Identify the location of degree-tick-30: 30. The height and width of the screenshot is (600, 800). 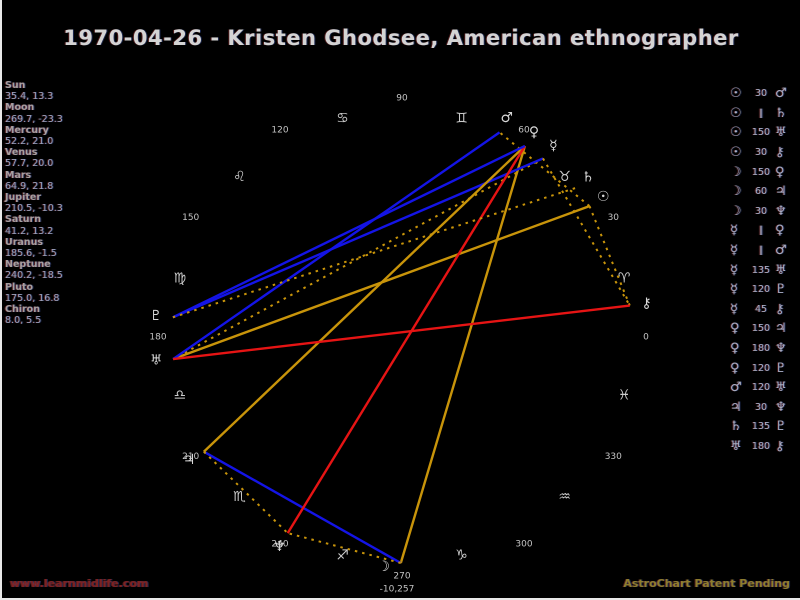
(614, 218).